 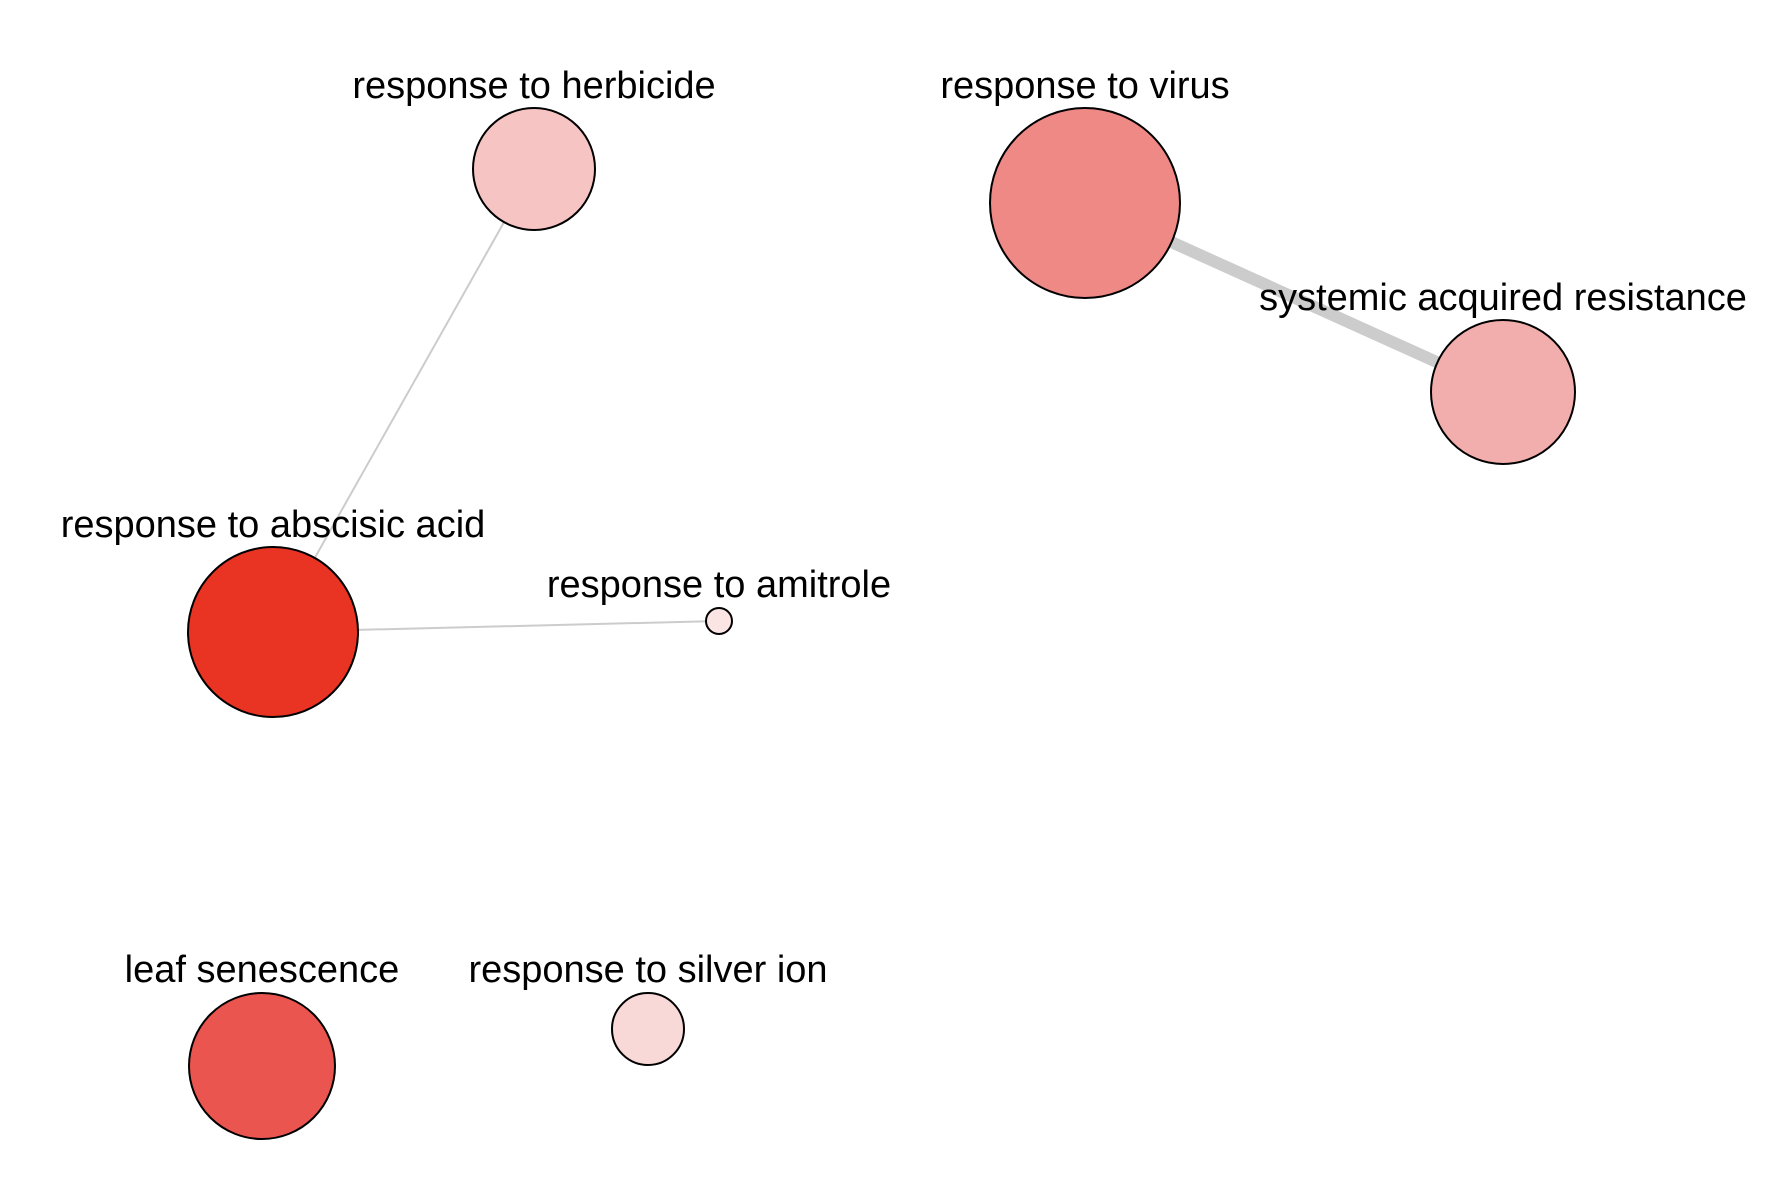 I want to click on node-senescence, so click(x=262, y=1066).